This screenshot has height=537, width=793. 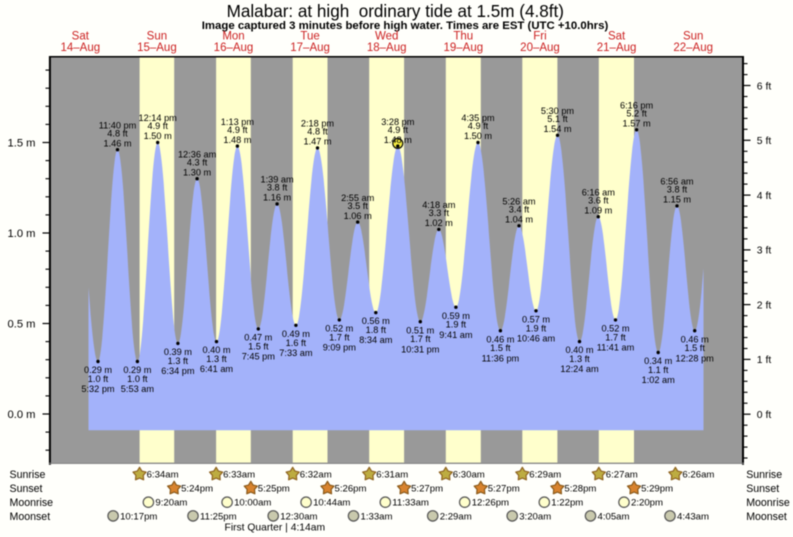 I want to click on svg-text: 16–Aug, so click(x=234, y=48).